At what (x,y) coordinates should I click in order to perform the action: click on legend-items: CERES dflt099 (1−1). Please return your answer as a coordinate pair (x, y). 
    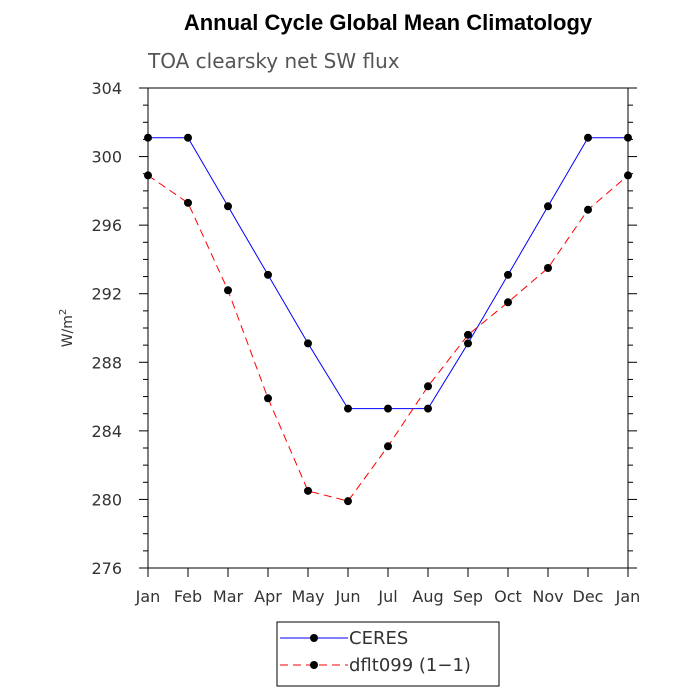
    Looking at the image, I should click on (375, 652).